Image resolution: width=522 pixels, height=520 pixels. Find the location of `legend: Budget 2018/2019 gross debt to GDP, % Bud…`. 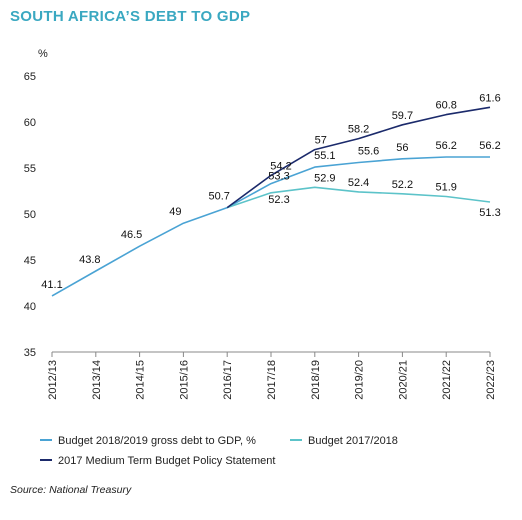

legend: Budget 2018/2019 gross debt to GDP, % Bud… is located at coordinates (219, 451).